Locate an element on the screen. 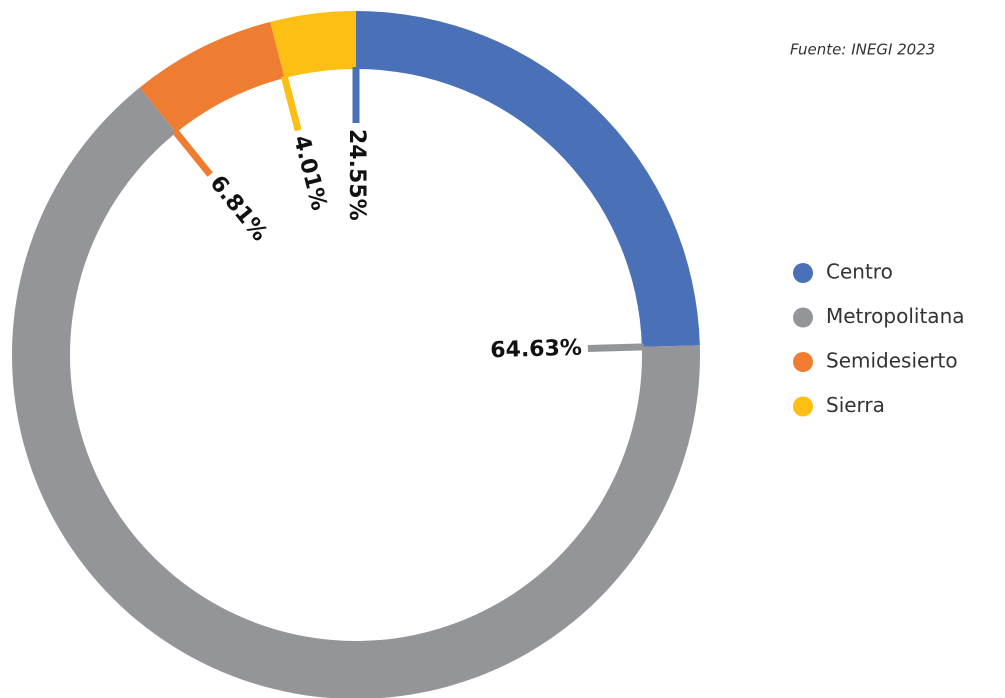  data-label: 4.01% is located at coordinates (309, 173).